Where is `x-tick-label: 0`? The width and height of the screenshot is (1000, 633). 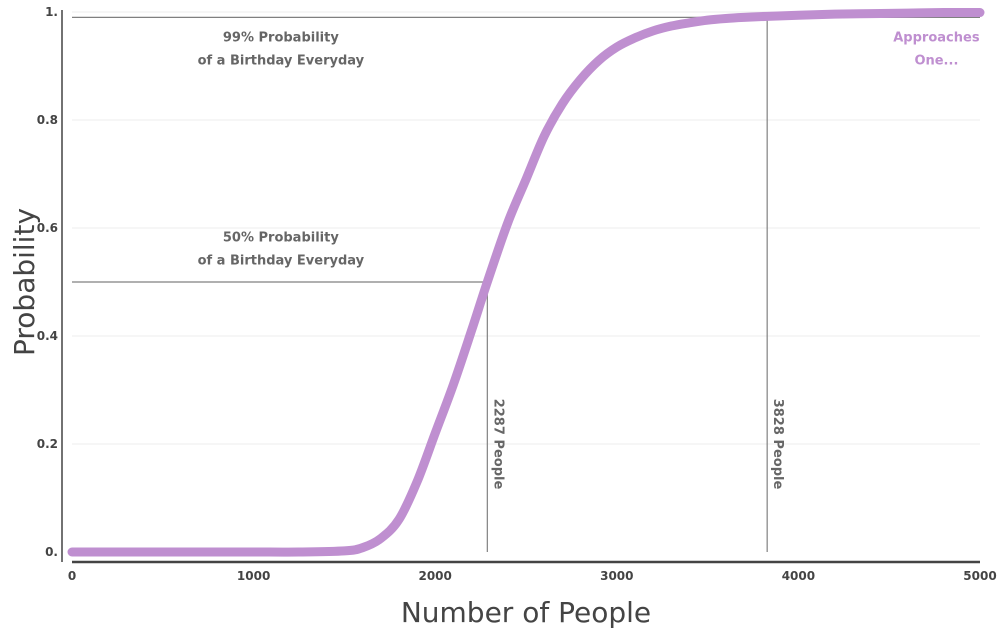
x-tick-label: 0 is located at coordinates (72, 576).